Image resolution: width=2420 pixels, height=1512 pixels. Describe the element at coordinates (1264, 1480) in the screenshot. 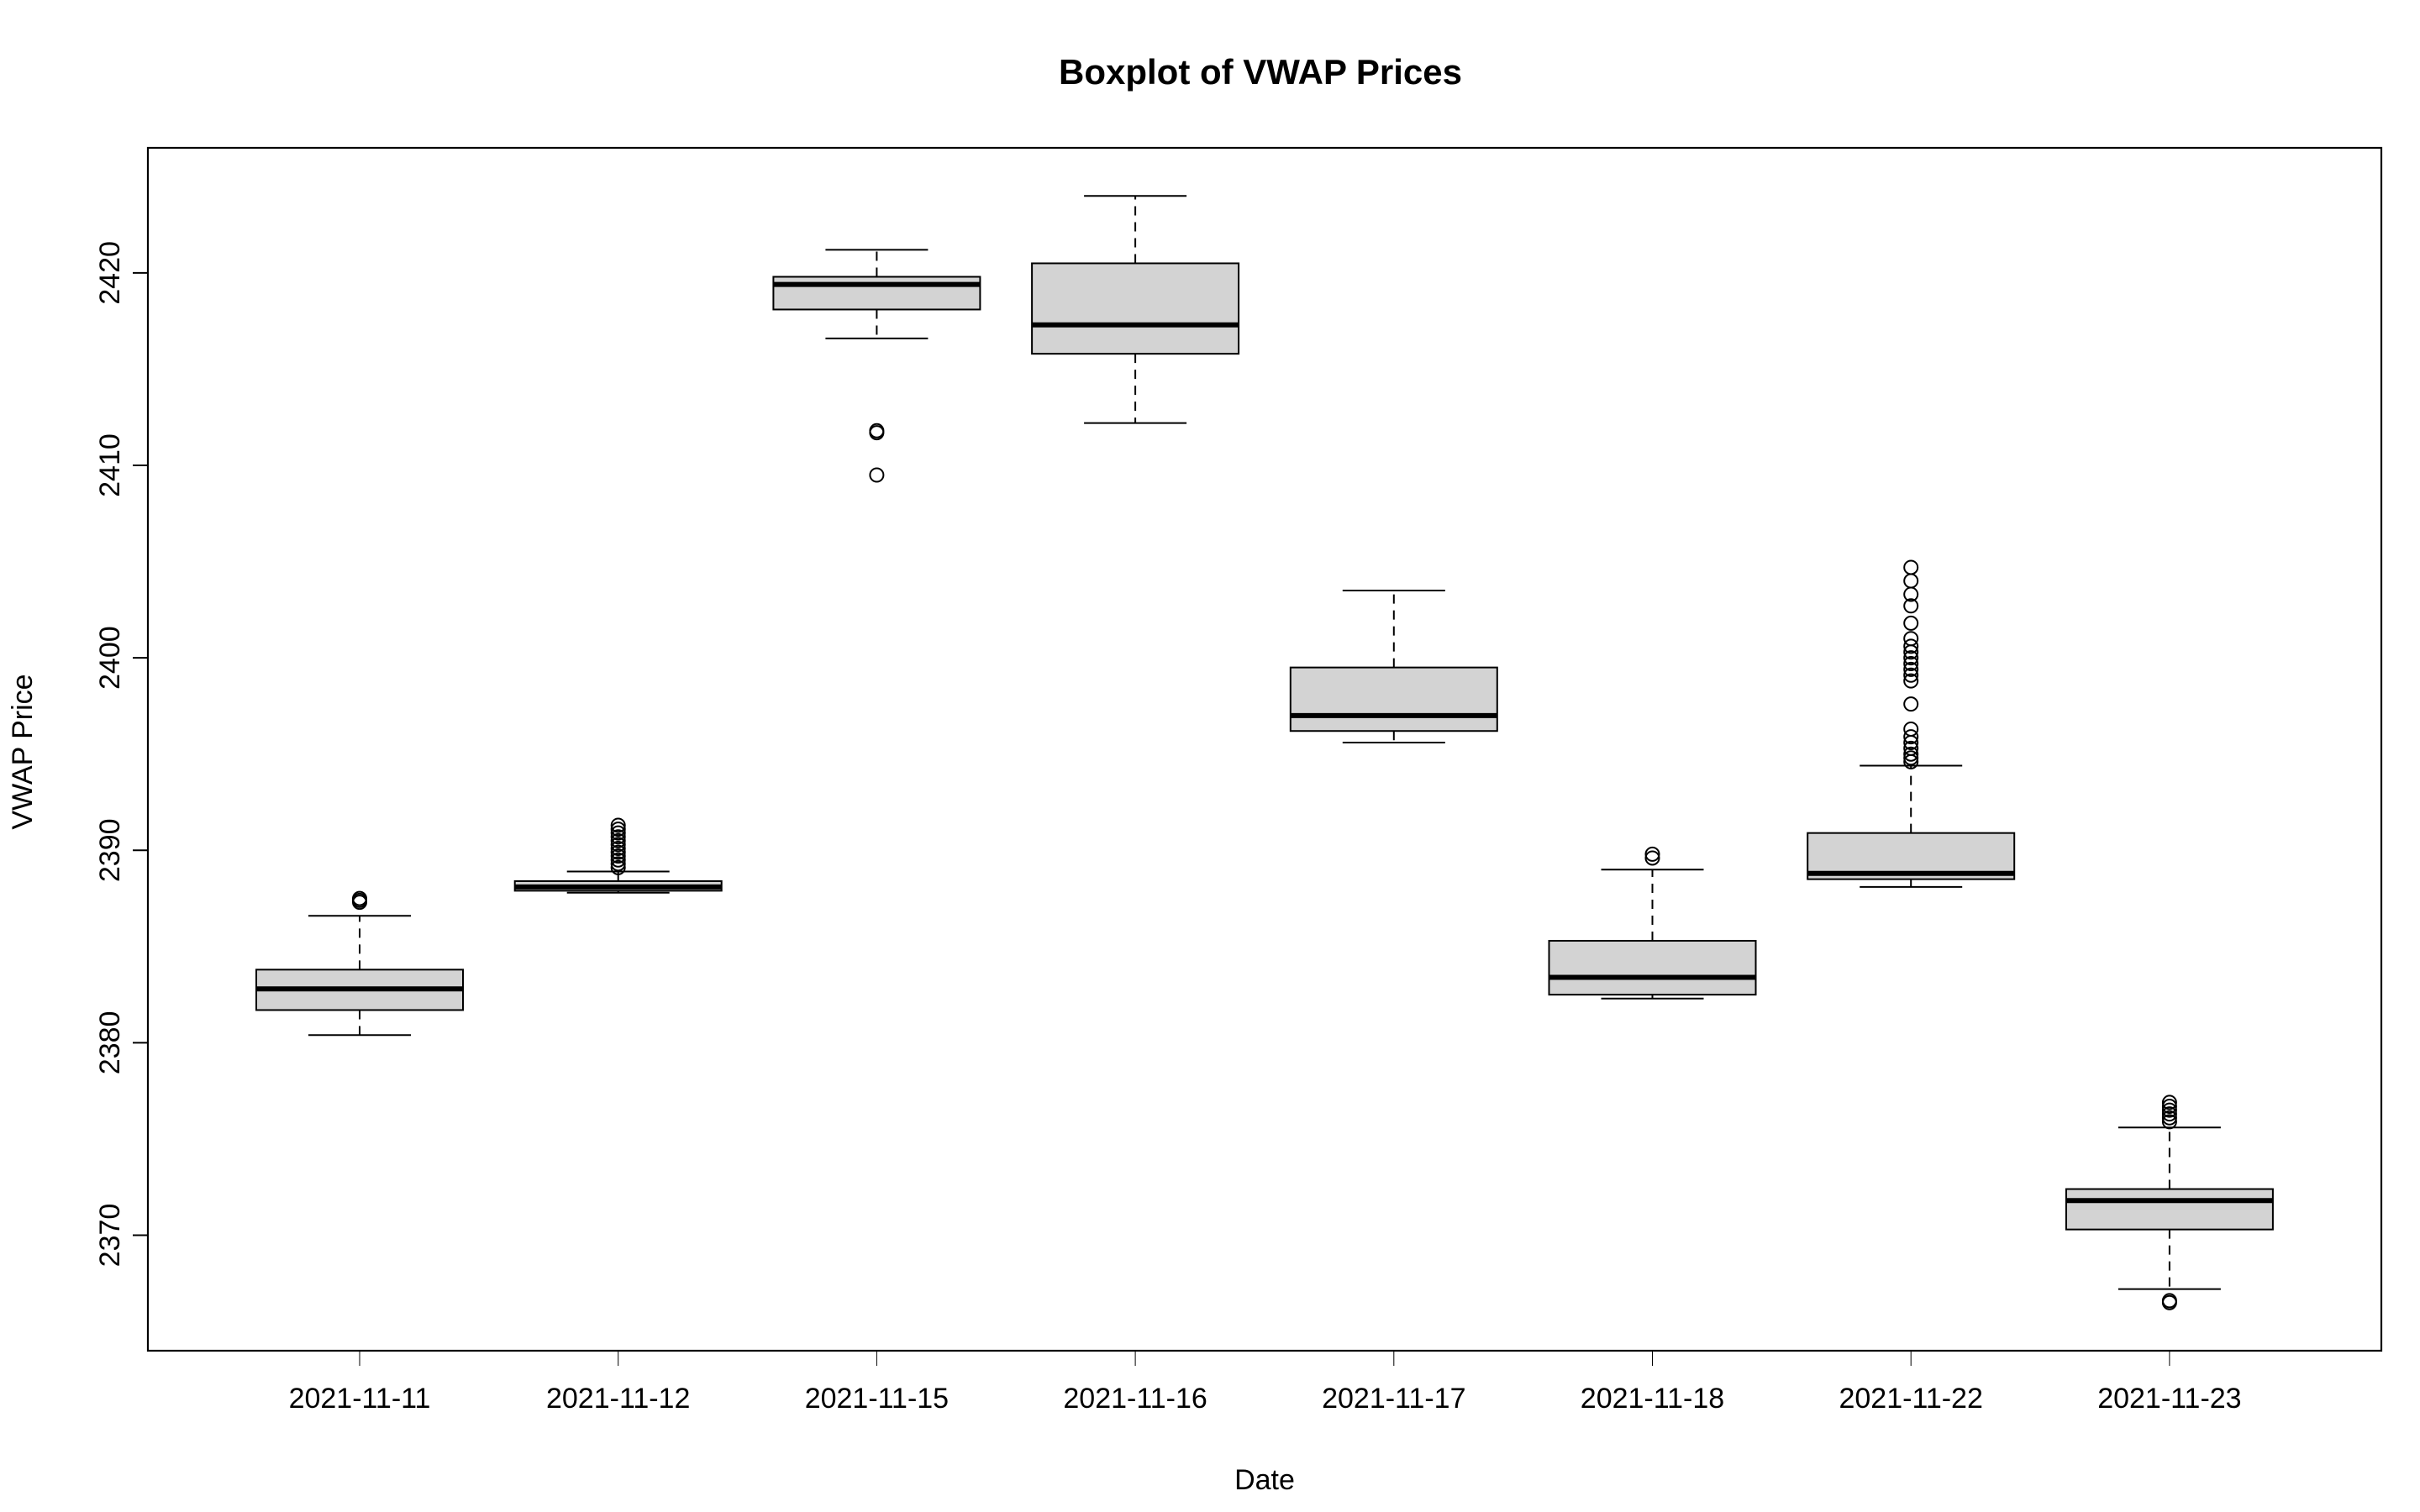

I see `x-axis-label: Date` at that location.